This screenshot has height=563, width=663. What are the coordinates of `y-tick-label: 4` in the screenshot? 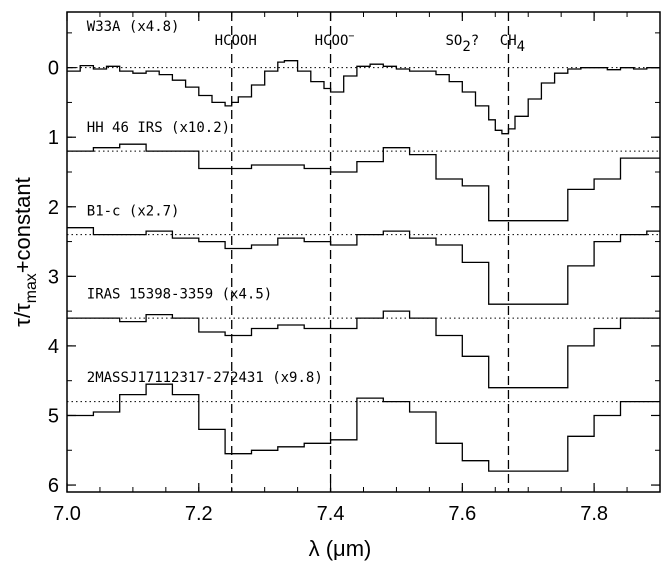 It's located at (53, 347).